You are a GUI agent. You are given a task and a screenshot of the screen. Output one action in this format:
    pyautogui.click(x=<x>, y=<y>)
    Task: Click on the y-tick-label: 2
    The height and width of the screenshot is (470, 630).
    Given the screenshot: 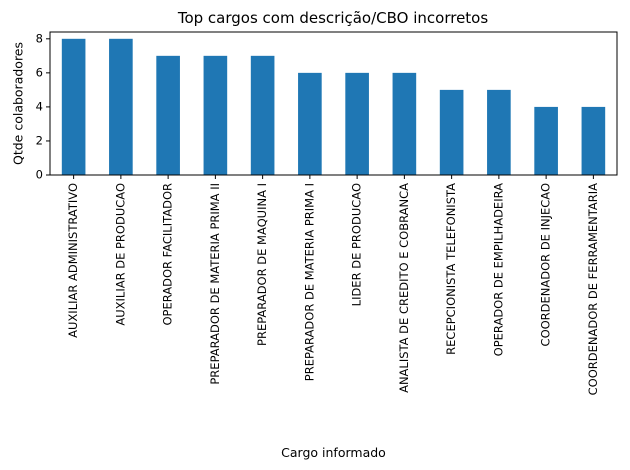 What is the action you would take?
    pyautogui.click(x=39, y=140)
    